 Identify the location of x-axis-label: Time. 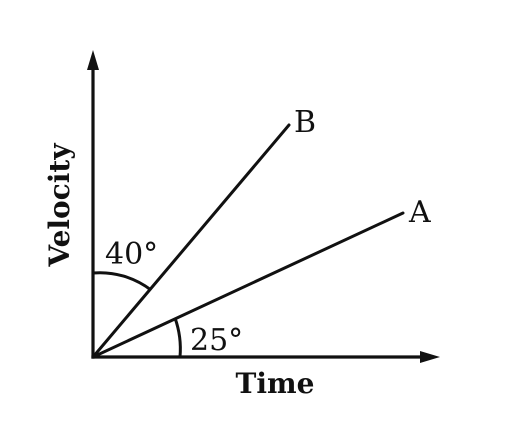
(275, 383).